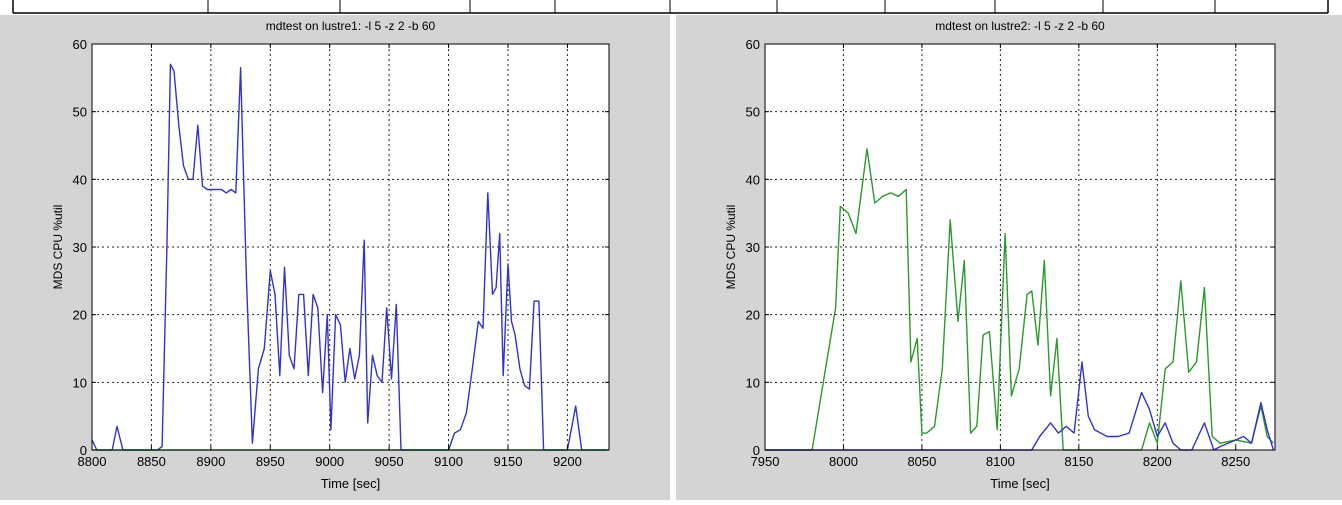 The image size is (1342, 505). Describe the element at coordinates (921, 461) in the screenshot. I see `x-tick-label: 8050` at that location.